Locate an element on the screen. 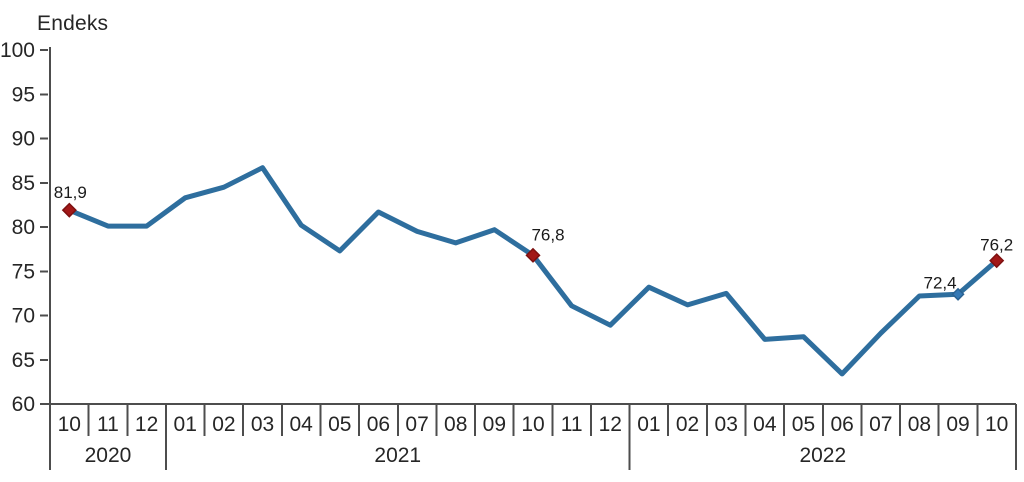 The height and width of the screenshot is (482, 1024). data-point-label: 76,8 is located at coordinates (547, 234).